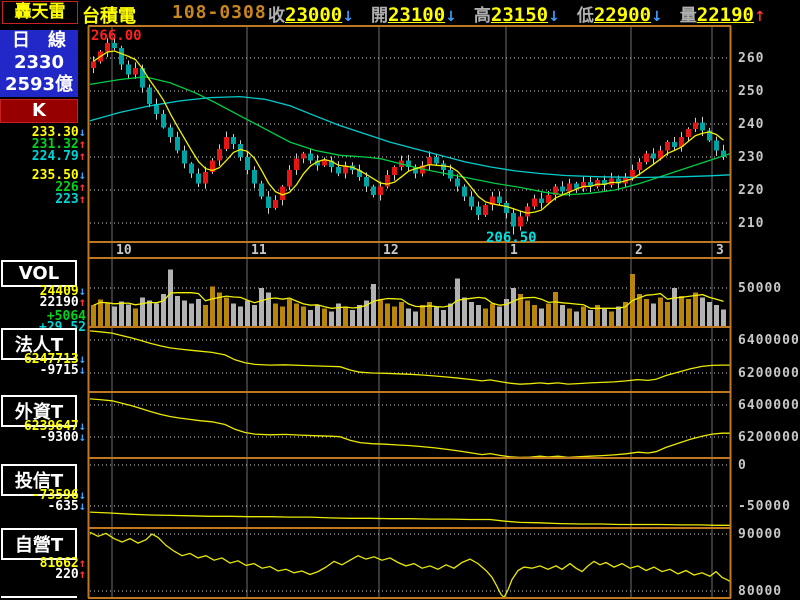 The width and height of the screenshot is (800, 600). Describe the element at coordinates (379, 16) in the screenshot. I see `quote-open-label: 開` at that location.